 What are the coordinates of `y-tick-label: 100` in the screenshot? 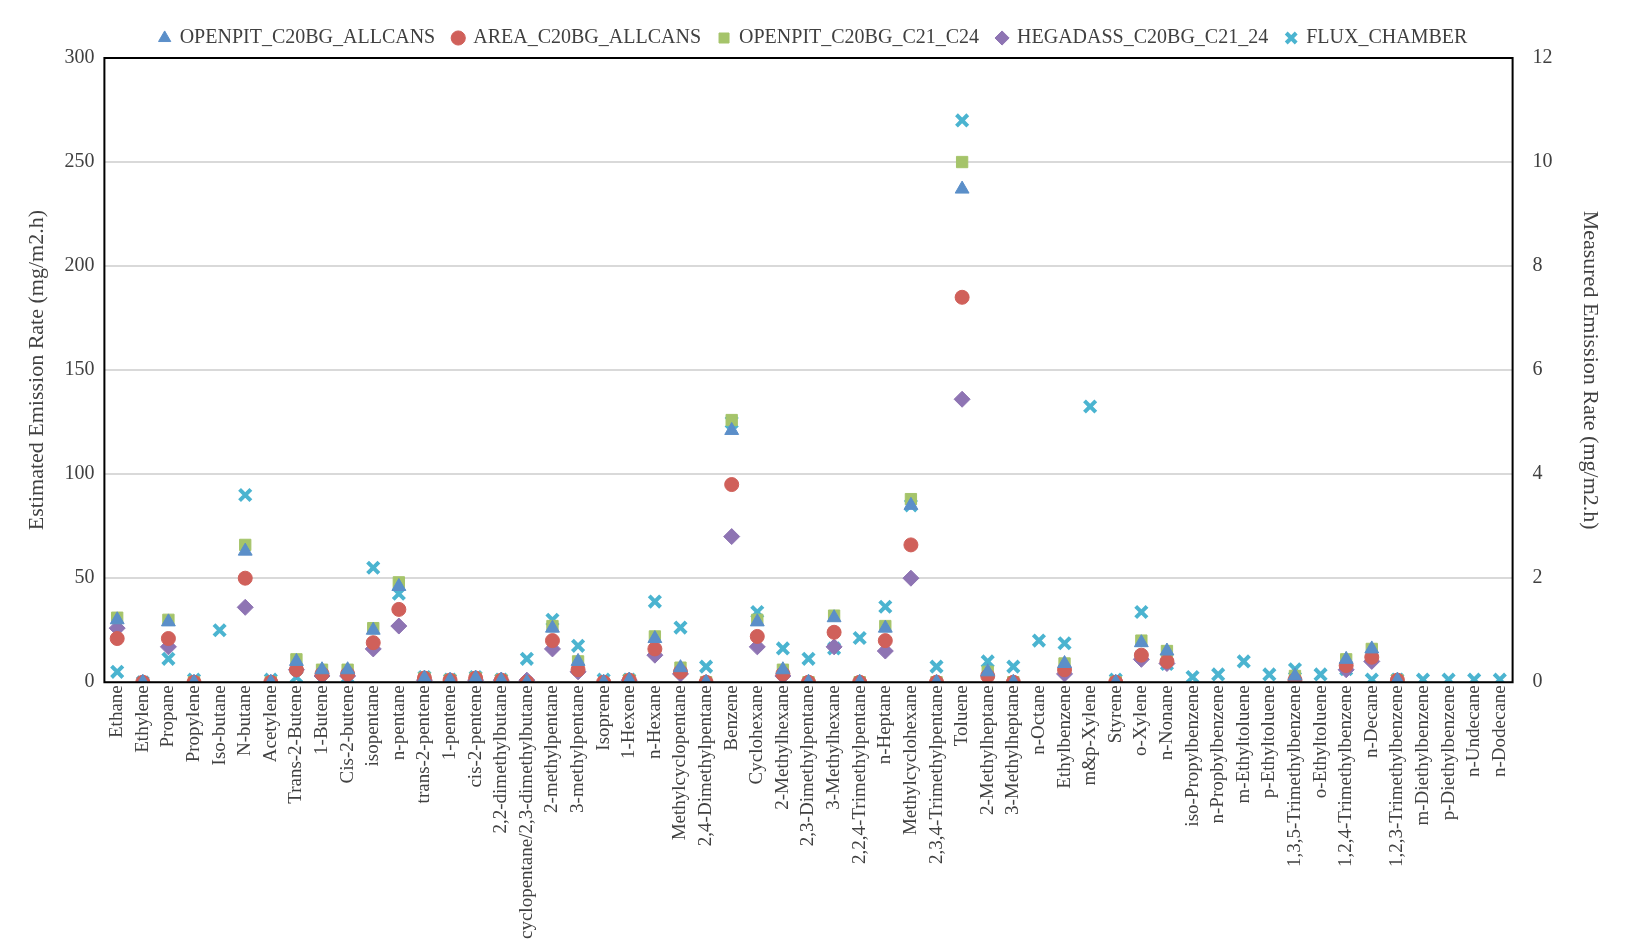 It's located at (79, 472).